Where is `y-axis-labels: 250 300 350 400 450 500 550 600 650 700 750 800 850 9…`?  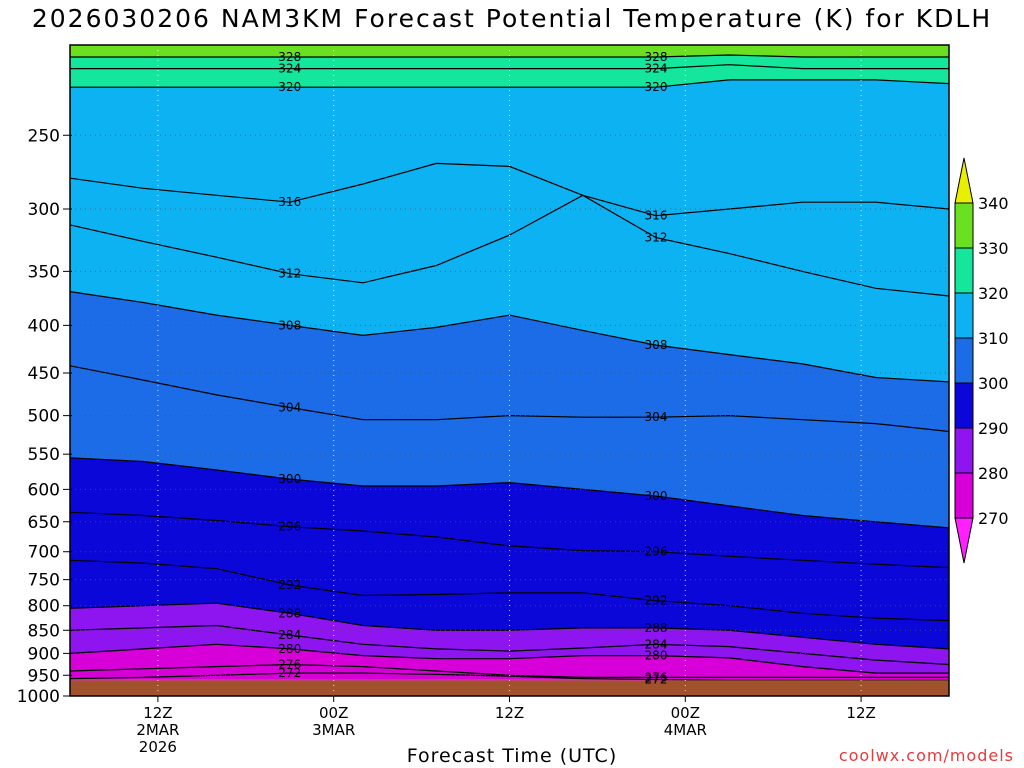 y-axis-labels: 250 300 350 400 450 500 550 600 650 700 750 800 850 9… is located at coordinates (44, 416).